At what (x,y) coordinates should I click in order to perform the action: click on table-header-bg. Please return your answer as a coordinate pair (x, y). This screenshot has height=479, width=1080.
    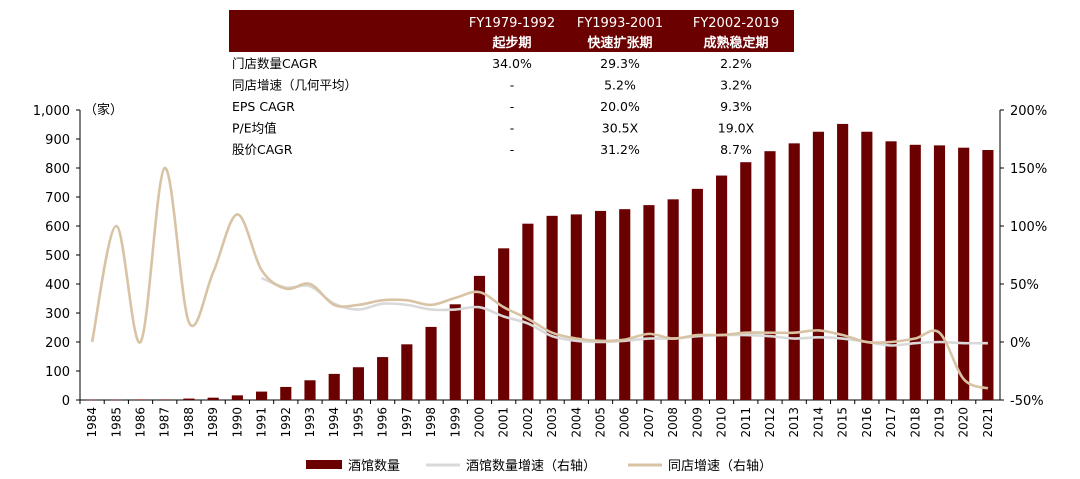
    Looking at the image, I should click on (511, 31).